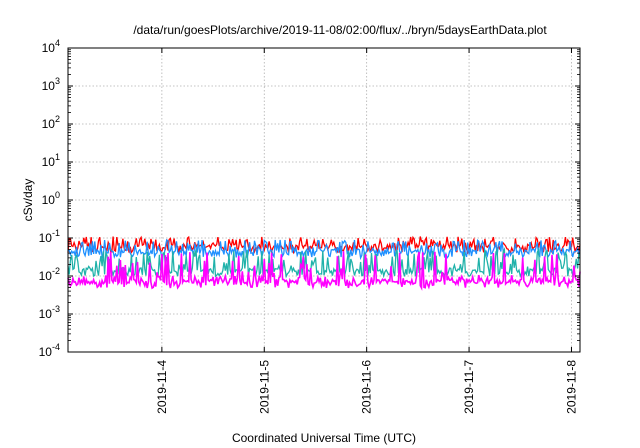 The image size is (640, 448). I want to click on y-tick-exponent: -4, so click(56, 347).